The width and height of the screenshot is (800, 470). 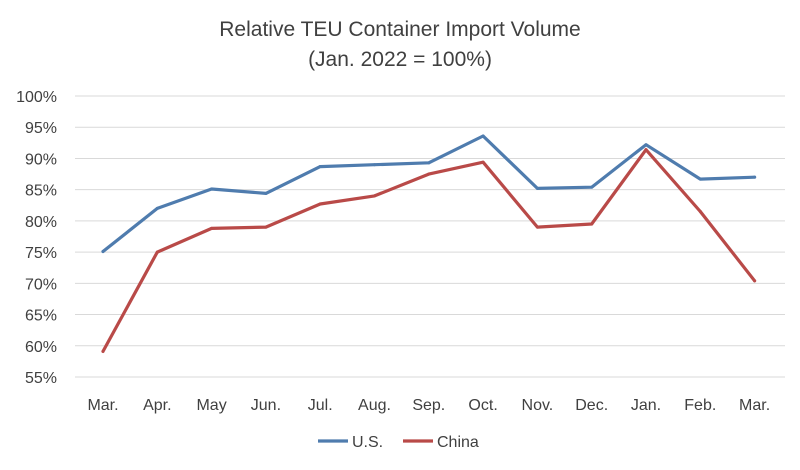 I want to click on x-tick-label: Jun., so click(x=266, y=405).